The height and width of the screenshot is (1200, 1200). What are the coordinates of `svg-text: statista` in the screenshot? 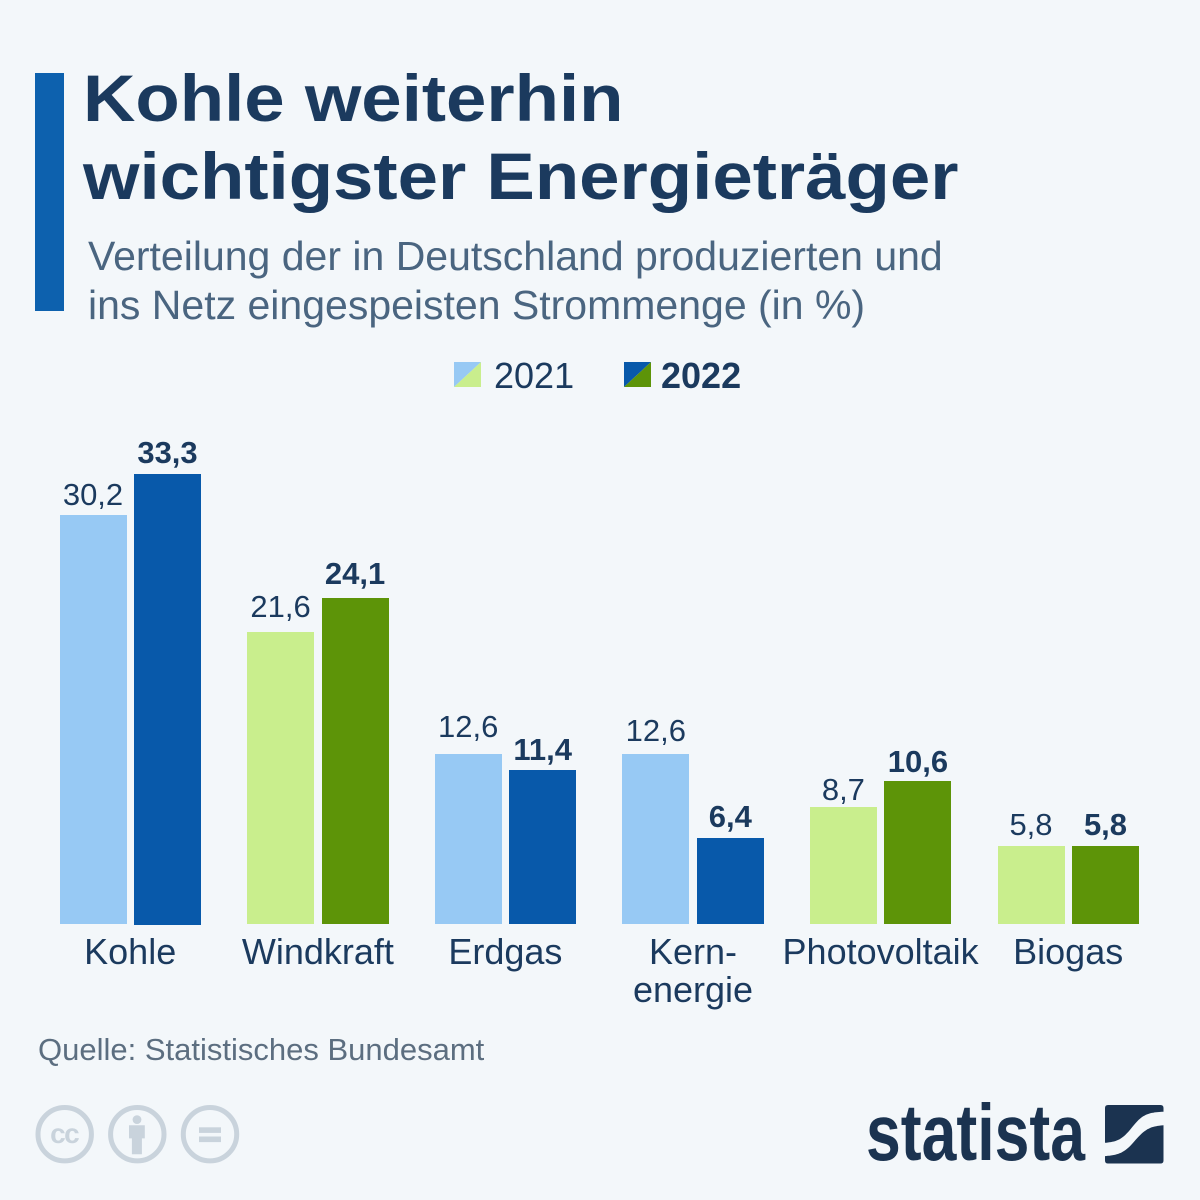 It's located at (975, 1132).